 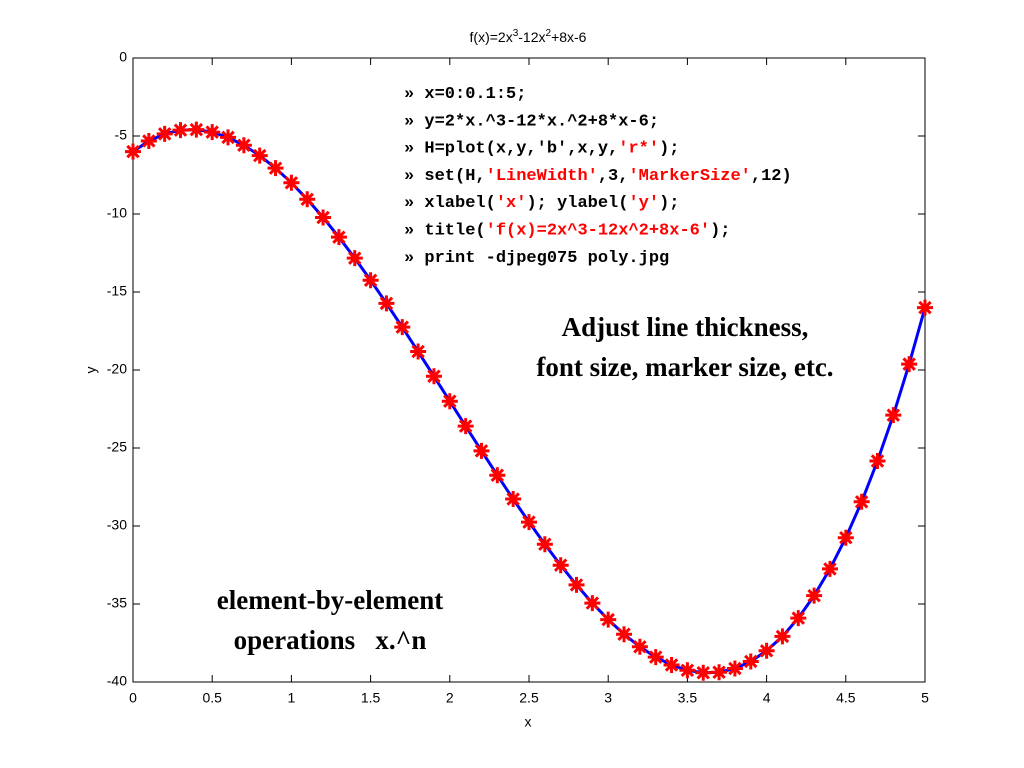 I want to click on title-part: -12x, so click(x=531, y=37).